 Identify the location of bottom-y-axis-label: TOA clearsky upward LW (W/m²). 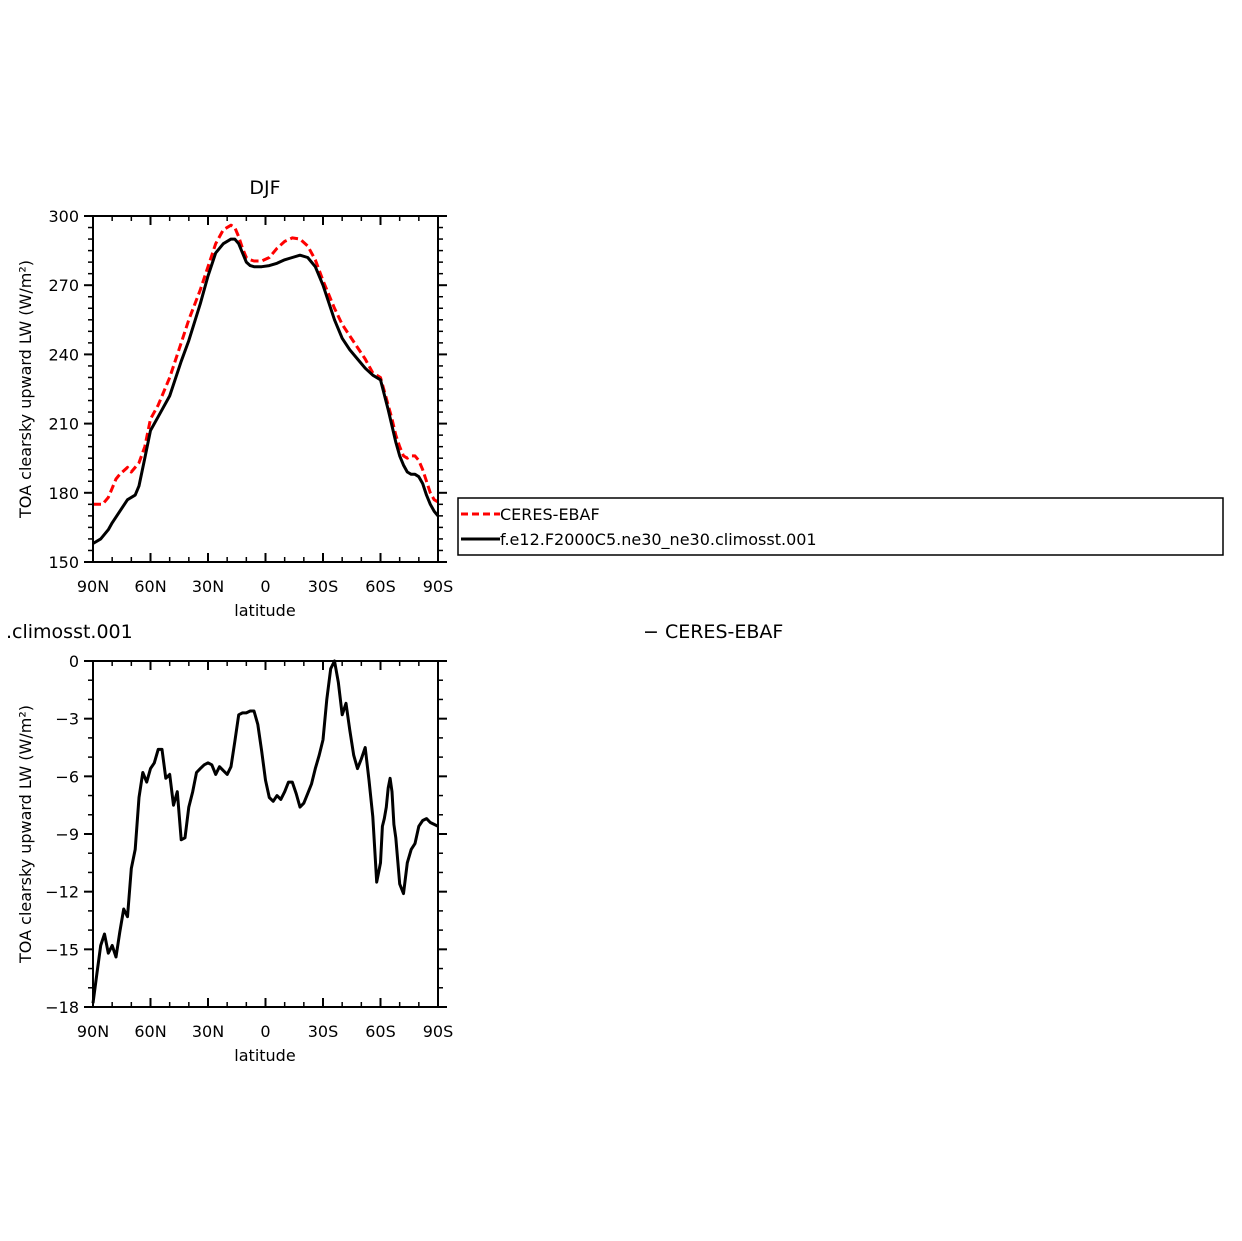
(25, 834).